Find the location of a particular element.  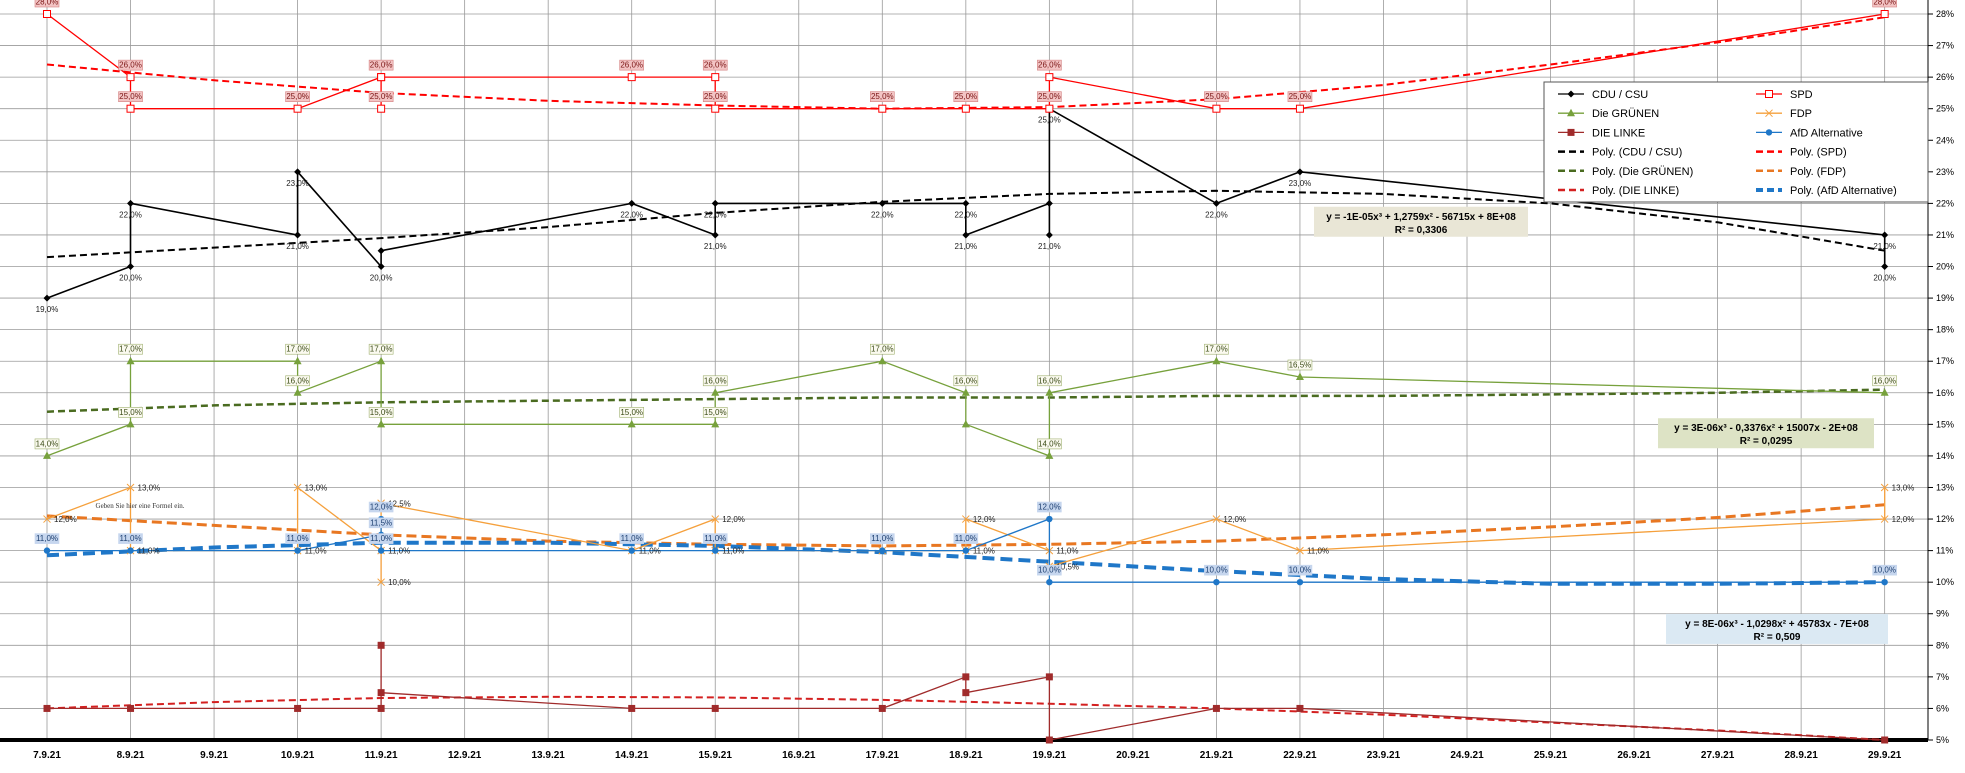

legend-label: Poly. (DIE LINKE) is located at coordinates (1635, 191).